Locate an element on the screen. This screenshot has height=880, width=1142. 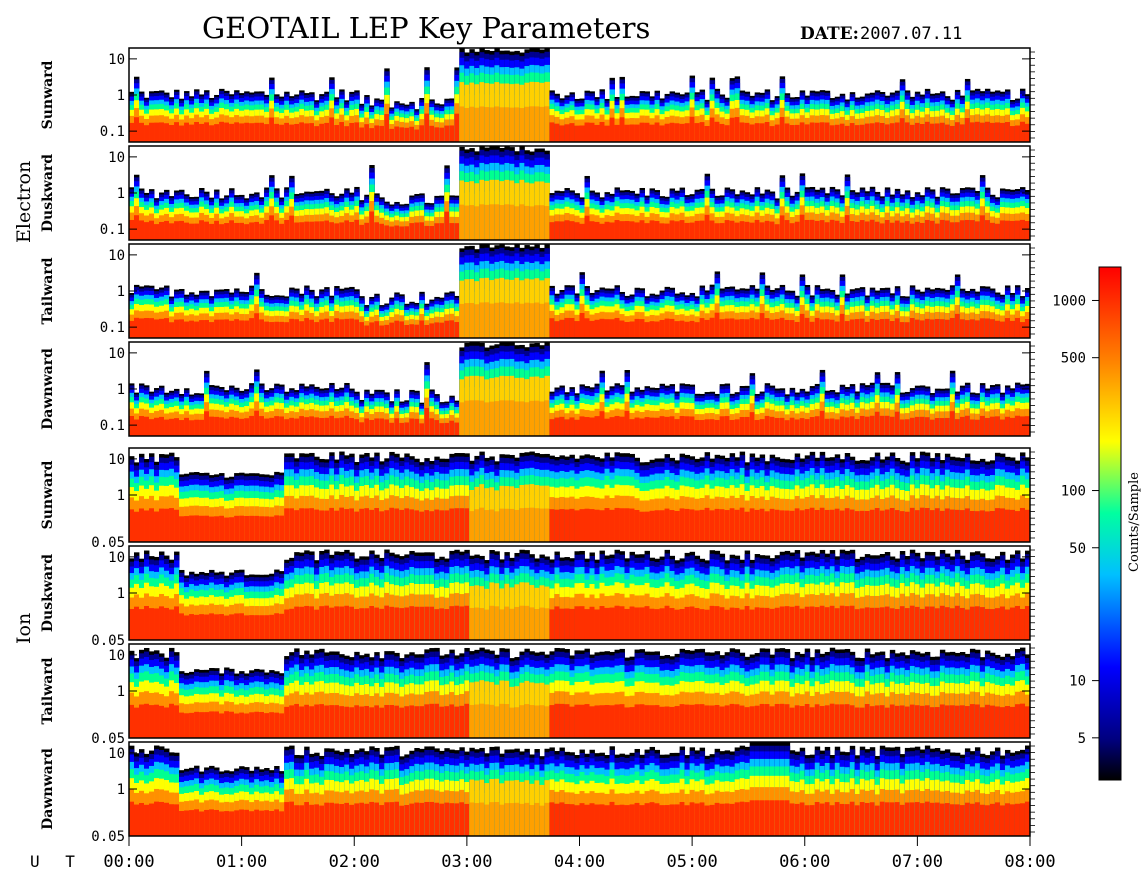
colorbar-tick-label: 5 is located at coordinates (1082, 739).